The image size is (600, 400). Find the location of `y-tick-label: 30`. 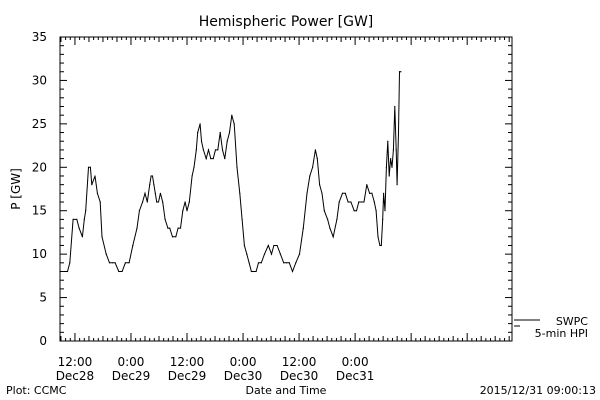

y-tick-label: 30 is located at coordinates (39, 80).